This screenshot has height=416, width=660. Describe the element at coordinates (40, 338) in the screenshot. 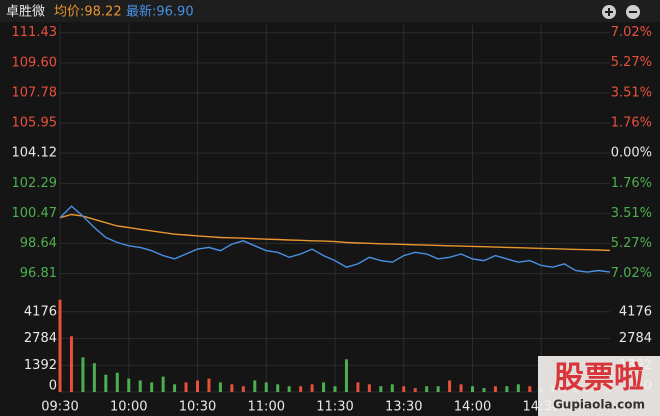

I see `y-tick-label: 2784` at that location.